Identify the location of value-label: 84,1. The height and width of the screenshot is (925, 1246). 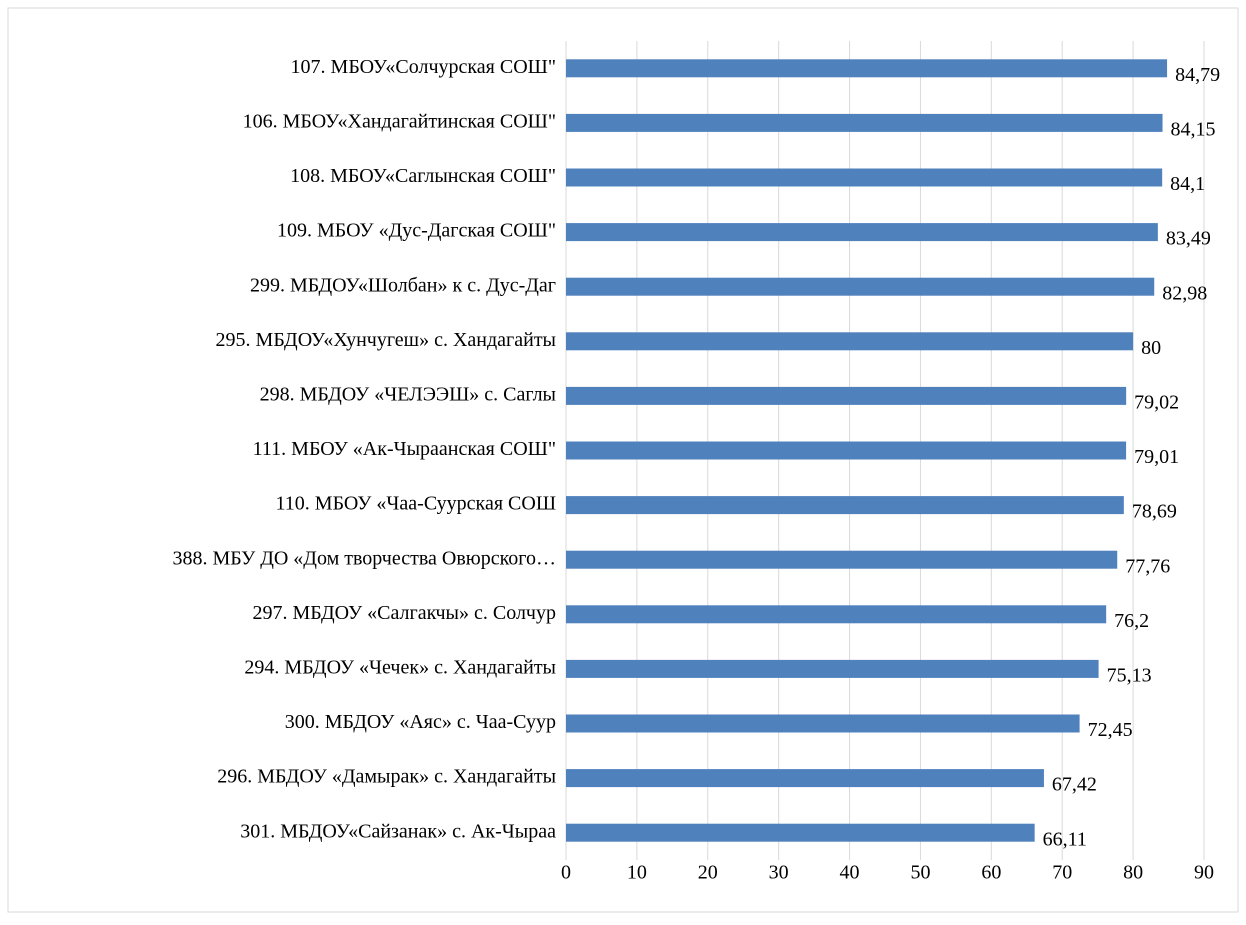
(1187, 184).